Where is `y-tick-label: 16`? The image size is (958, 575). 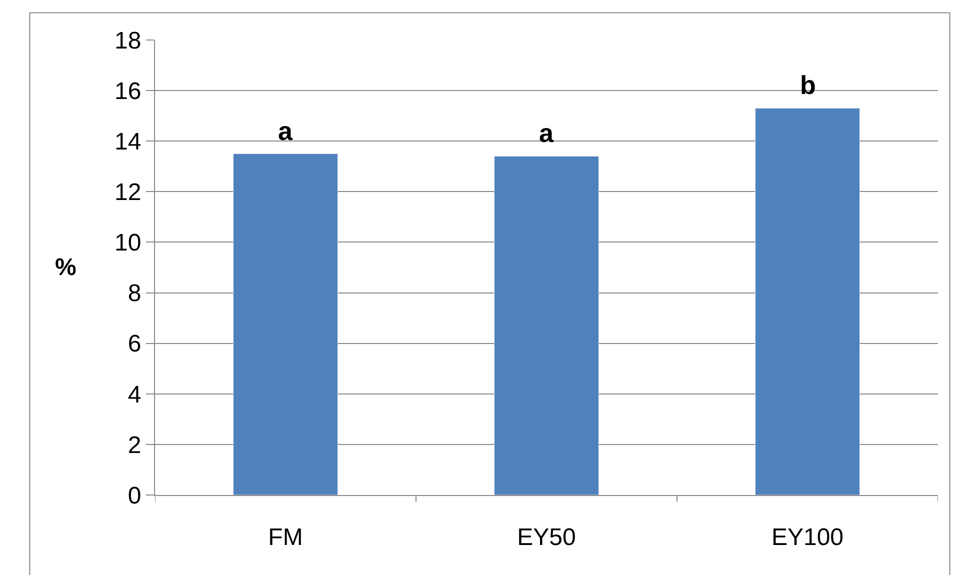 y-tick-label: 16 is located at coordinates (128, 91).